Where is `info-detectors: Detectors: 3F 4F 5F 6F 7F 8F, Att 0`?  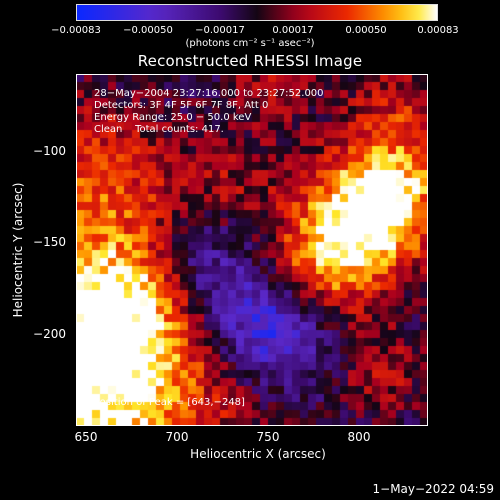 info-detectors: Detectors: 3F 4F 5F 6F 7F 8F, Att 0 is located at coordinates (181, 105).